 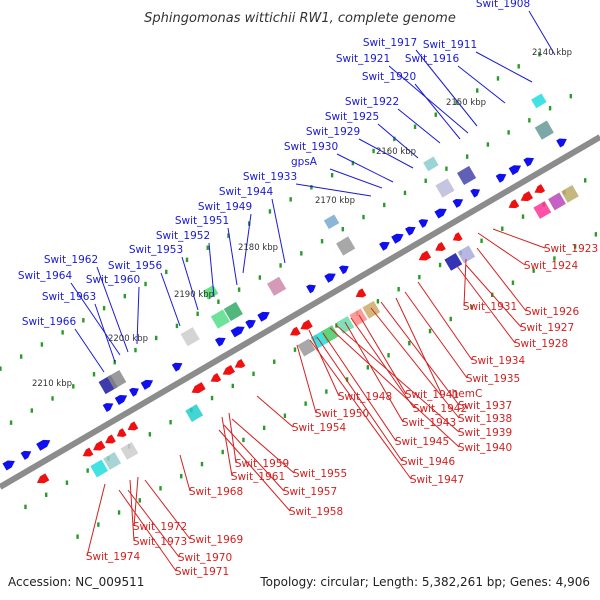 What do you see at coordinates (432, 59) in the screenshot?
I see `forward-gene-label: Swit_1916` at bounding box center [432, 59].